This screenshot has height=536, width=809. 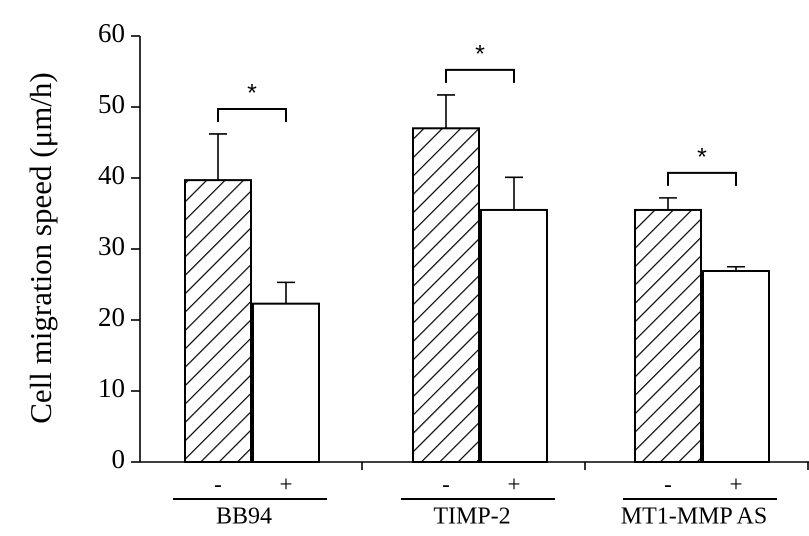 What do you see at coordinates (111, 246) in the screenshot?
I see `y-tick-label: 30` at bounding box center [111, 246].